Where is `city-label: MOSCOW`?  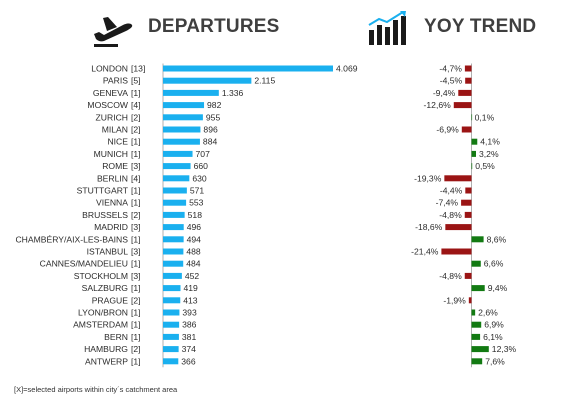
city-label: MOSCOW is located at coordinates (107, 105).